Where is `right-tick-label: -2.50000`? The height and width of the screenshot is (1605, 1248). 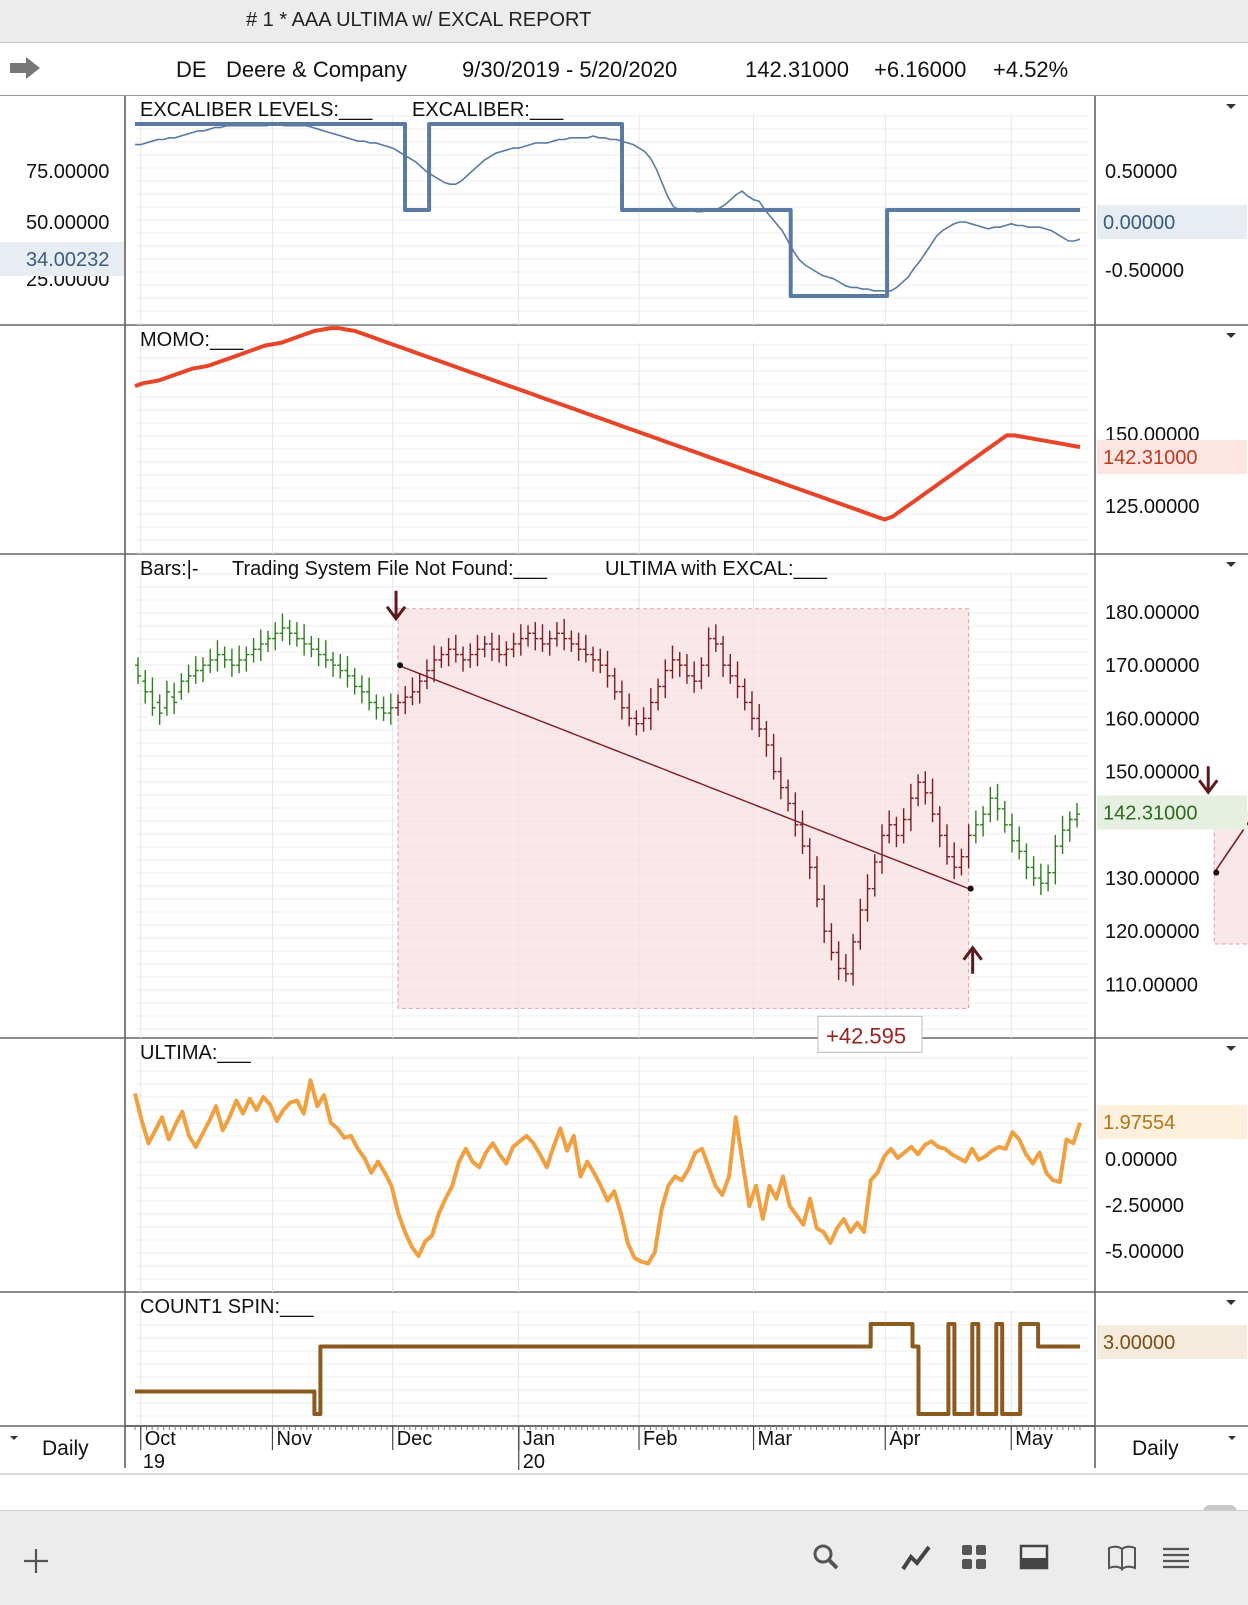 right-tick-label: -2.50000 is located at coordinates (1144, 1206).